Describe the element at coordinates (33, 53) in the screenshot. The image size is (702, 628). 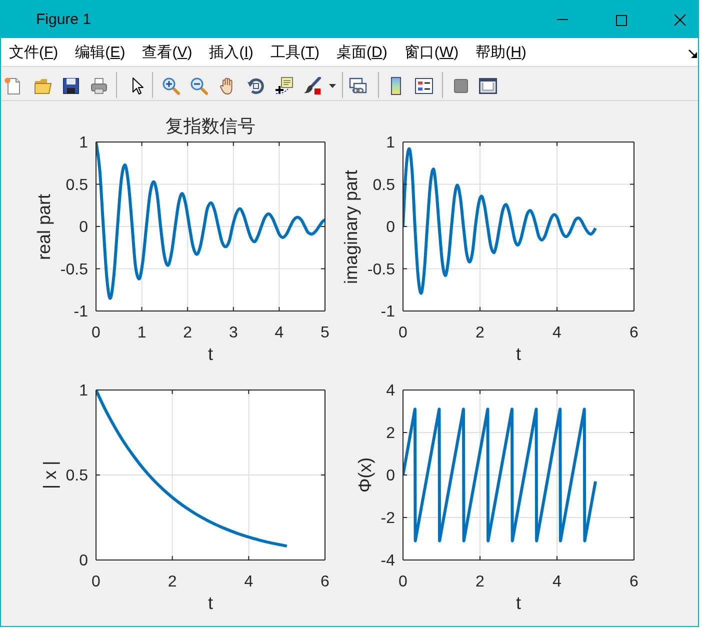
I see `text: 文件(F)` at that location.